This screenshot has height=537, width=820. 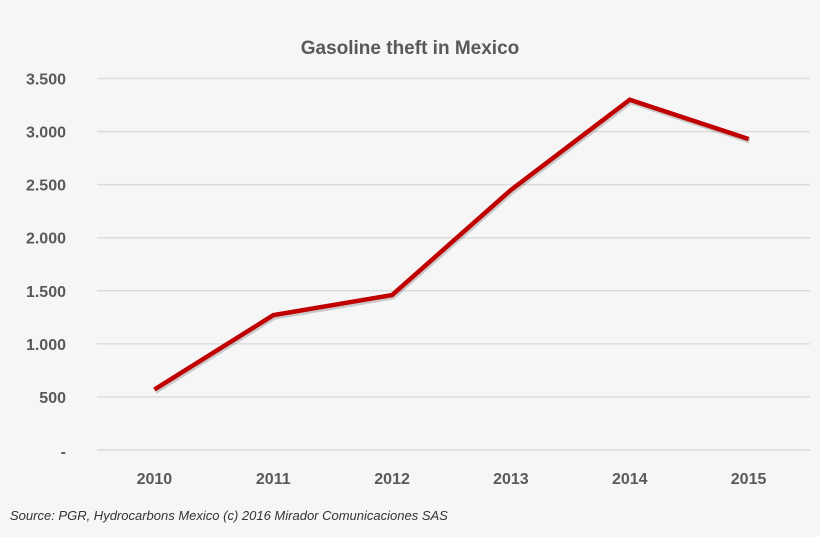 What do you see at coordinates (46, 345) in the screenshot?
I see `y-tick-label: 1.000` at bounding box center [46, 345].